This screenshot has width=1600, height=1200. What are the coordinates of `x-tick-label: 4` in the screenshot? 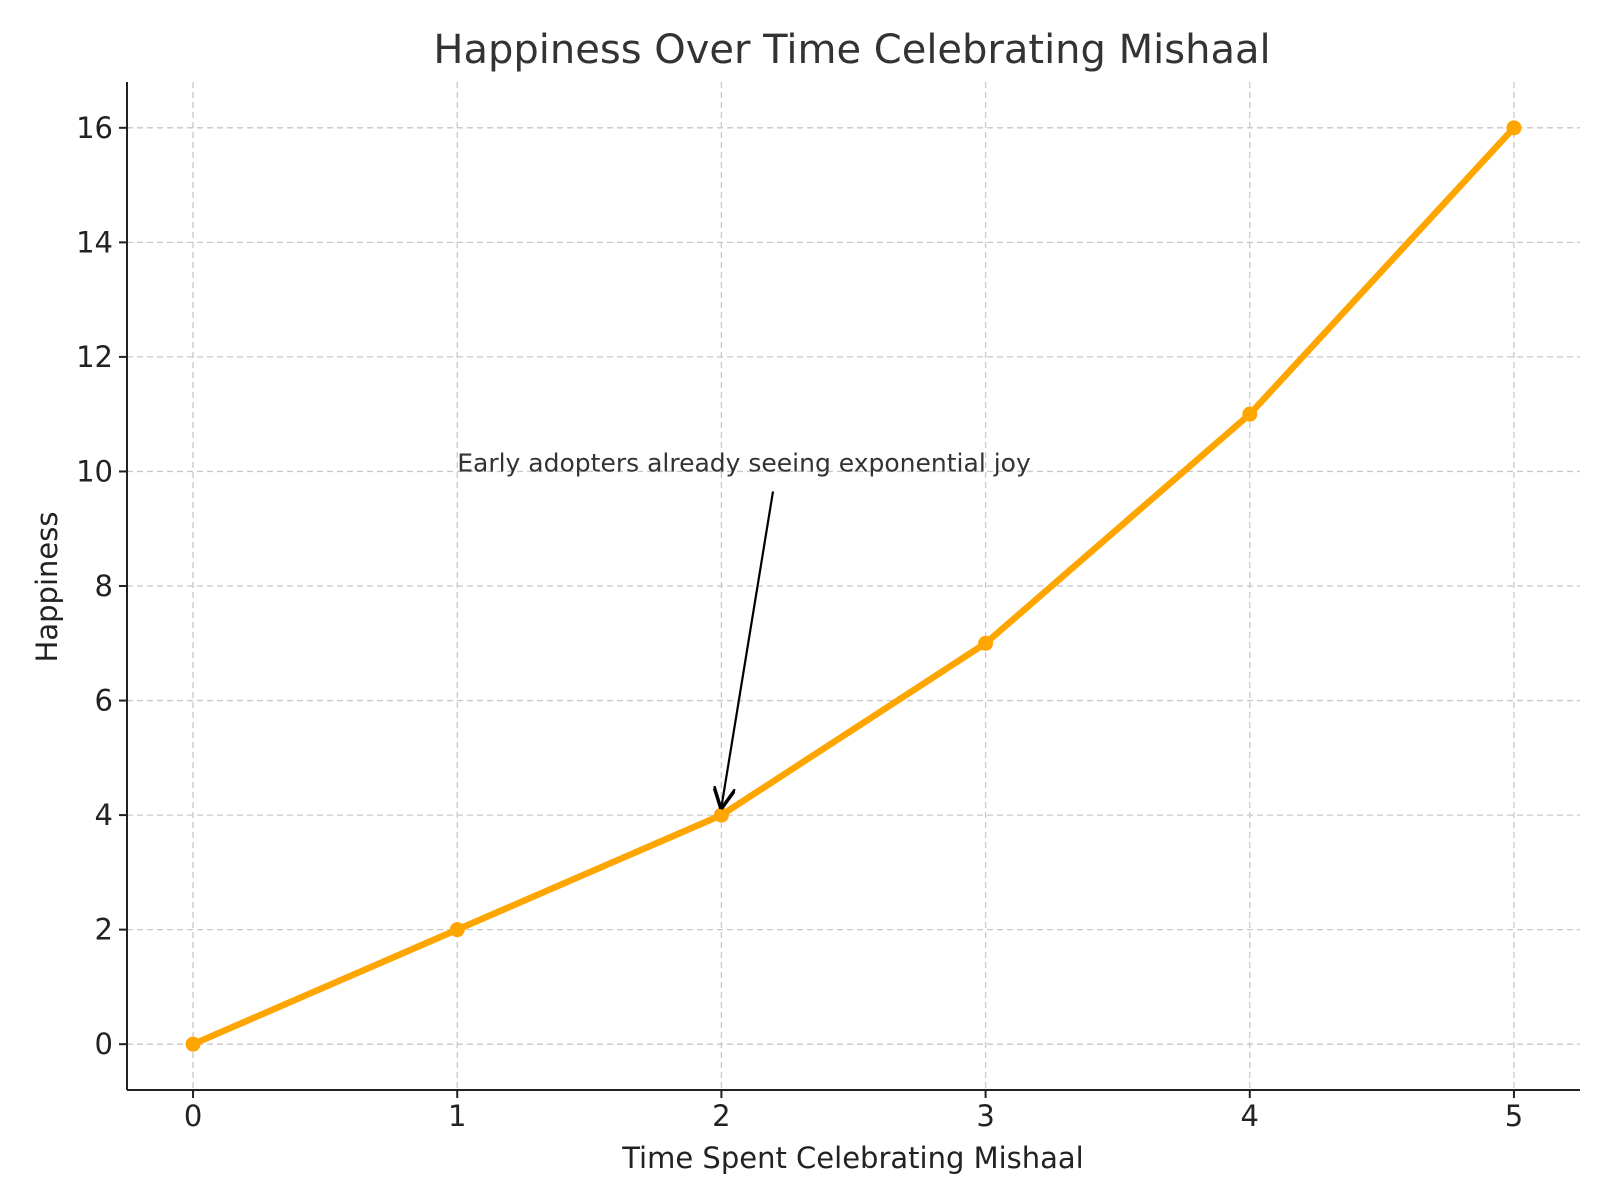 It's located at (1250, 1116).